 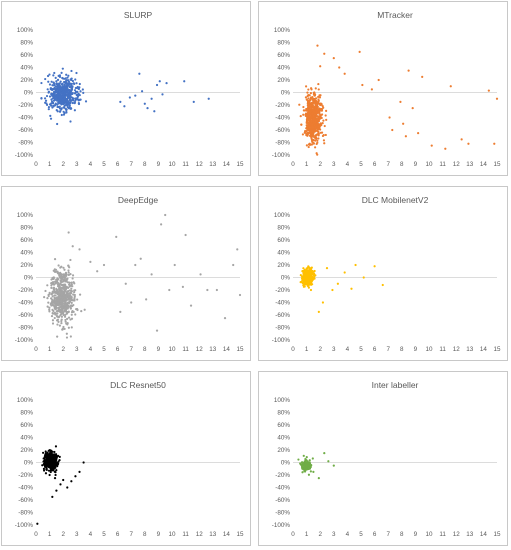 I want to click on x-tick-label: 5, so click(x=104, y=164).